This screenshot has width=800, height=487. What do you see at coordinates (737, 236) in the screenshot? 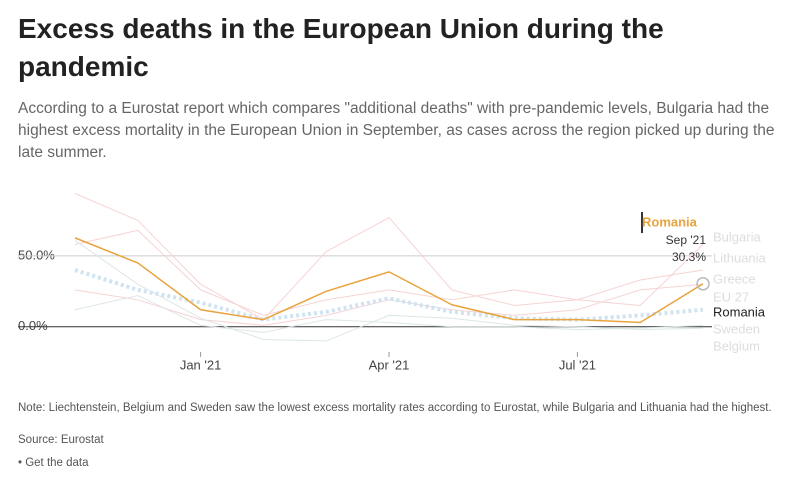
I see `series-label: Bulgaria` at bounding box center [737, 236].